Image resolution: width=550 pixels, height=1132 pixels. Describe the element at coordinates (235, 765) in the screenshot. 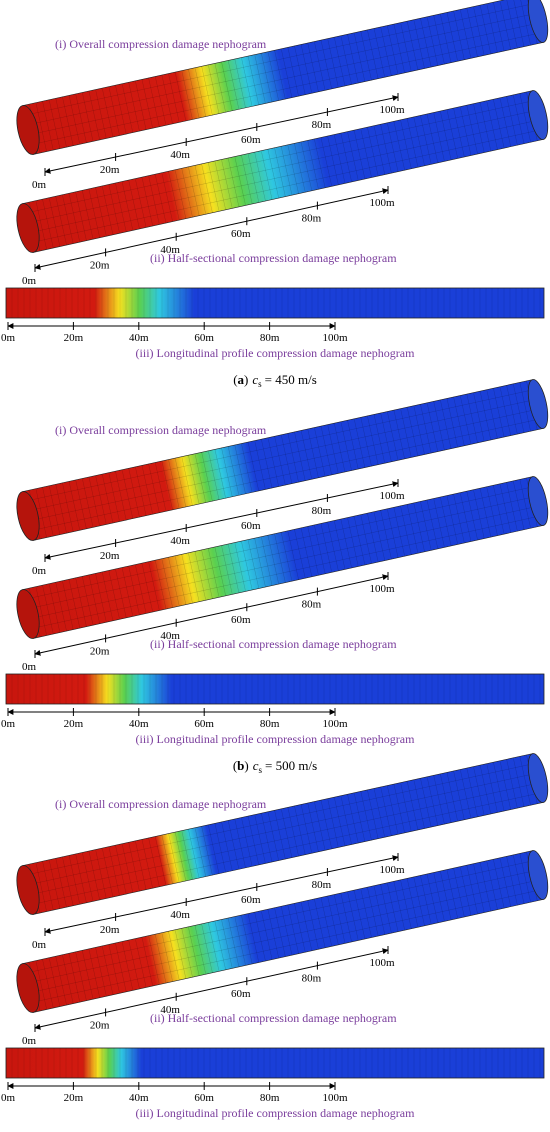

I see `caption-paren: (` at that location.